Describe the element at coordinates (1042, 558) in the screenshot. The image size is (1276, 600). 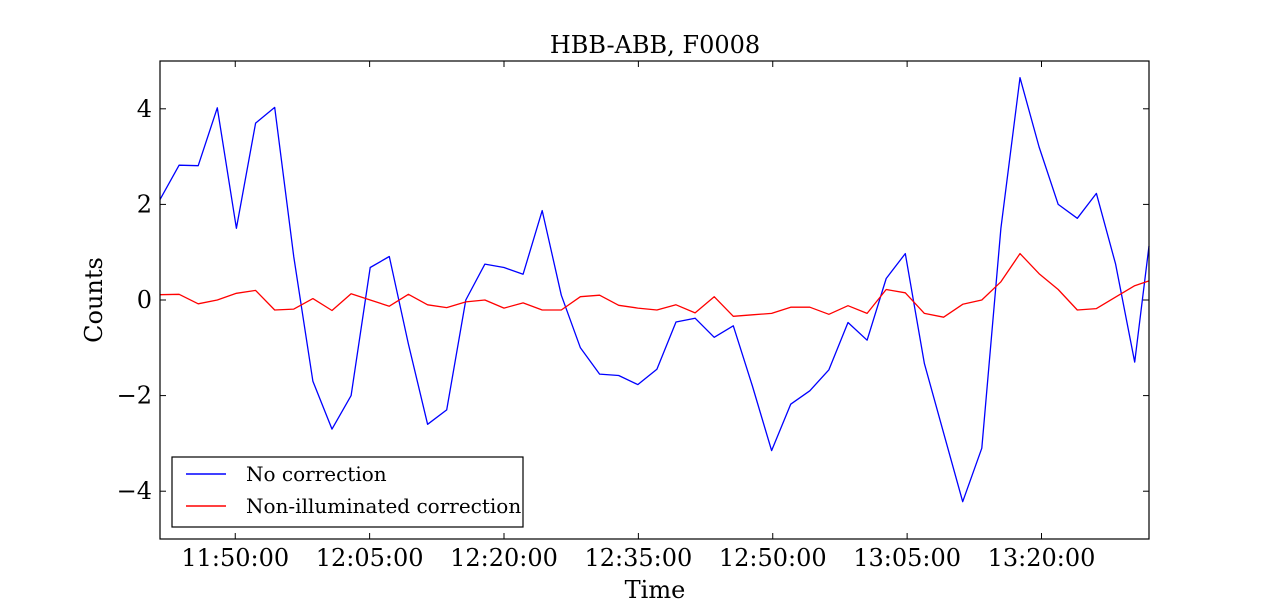
I see `x-tick-label: 13:20:00` at that location.